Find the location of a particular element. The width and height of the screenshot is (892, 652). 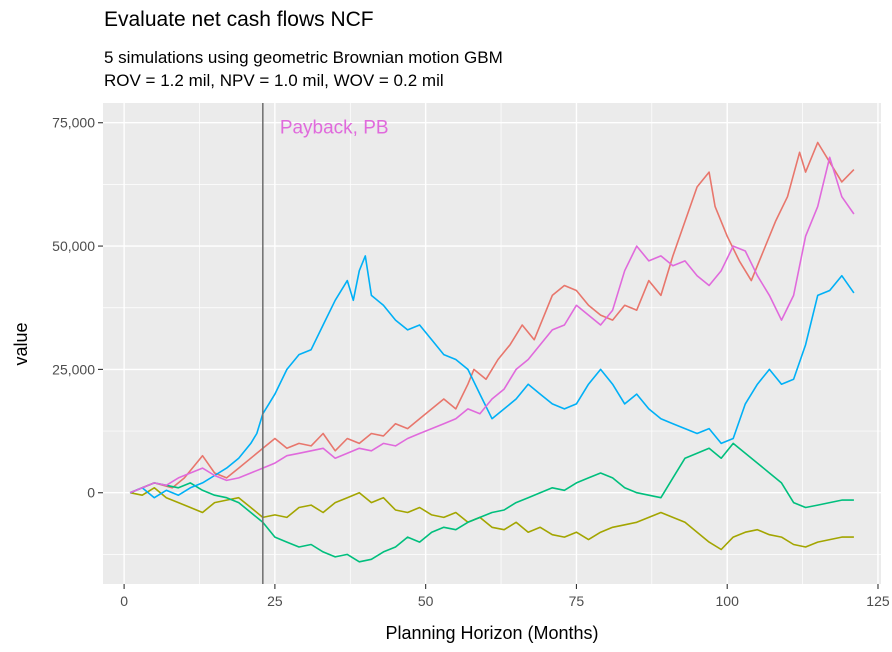

x-tick-label: 0 is located at coordinates (124, 601).